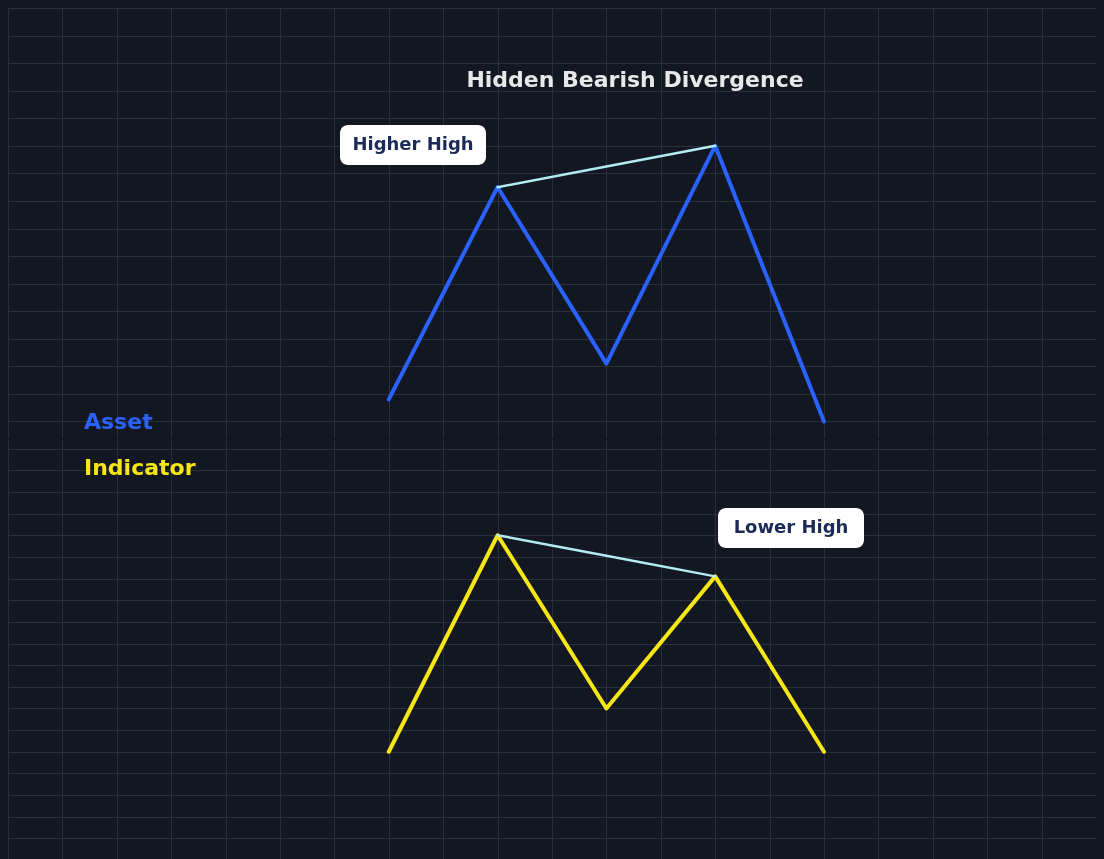 This screenshot has width=1104, height=859. Describe the element at coordinates (413, 143) in the screenshot. I see `annotation: Higher High` at that location.